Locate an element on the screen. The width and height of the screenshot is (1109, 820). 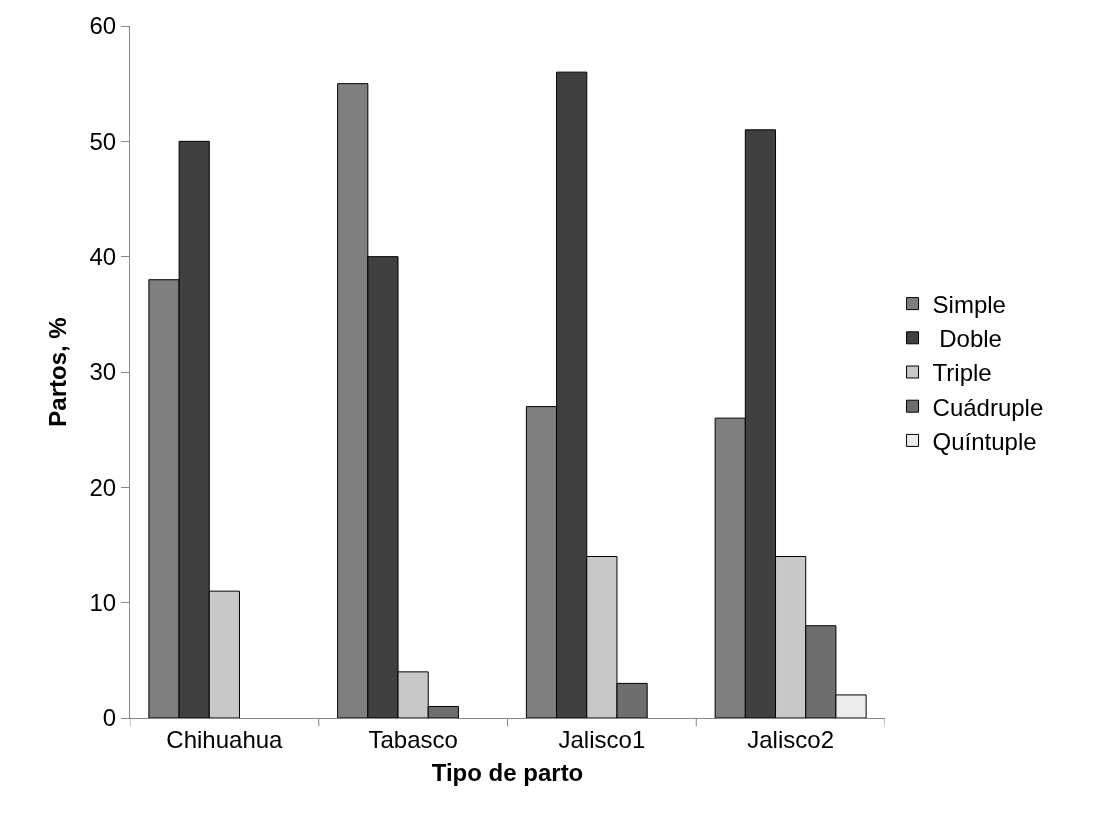
y-tick-label: 10 is located at coordinates (103, 603).